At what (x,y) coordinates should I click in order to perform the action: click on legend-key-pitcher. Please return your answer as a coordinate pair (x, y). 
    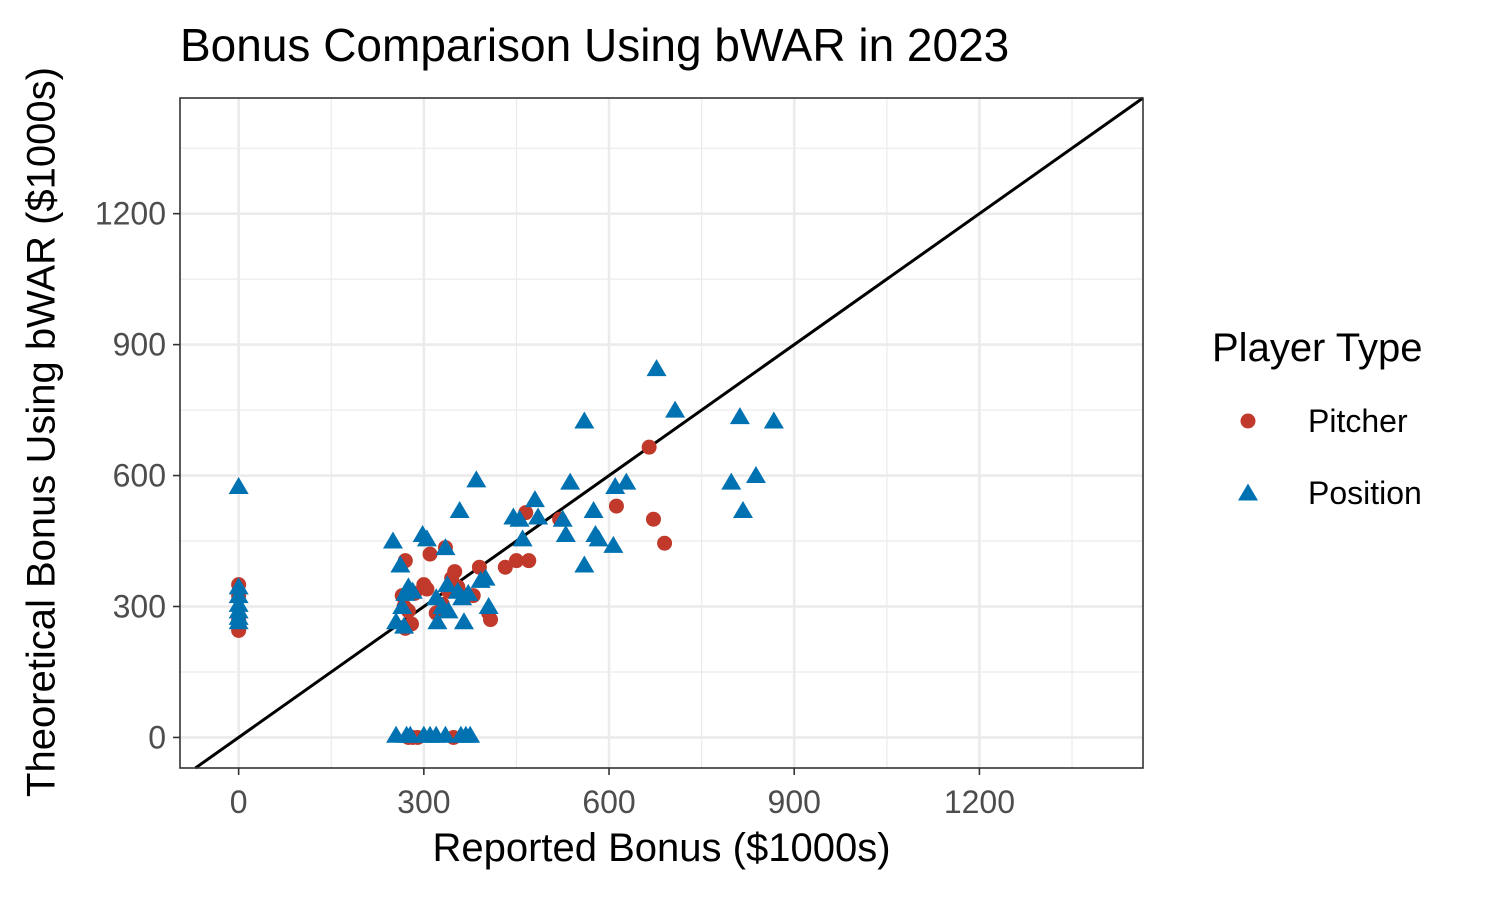
    Looking at the image, I should click on (1248, 421).